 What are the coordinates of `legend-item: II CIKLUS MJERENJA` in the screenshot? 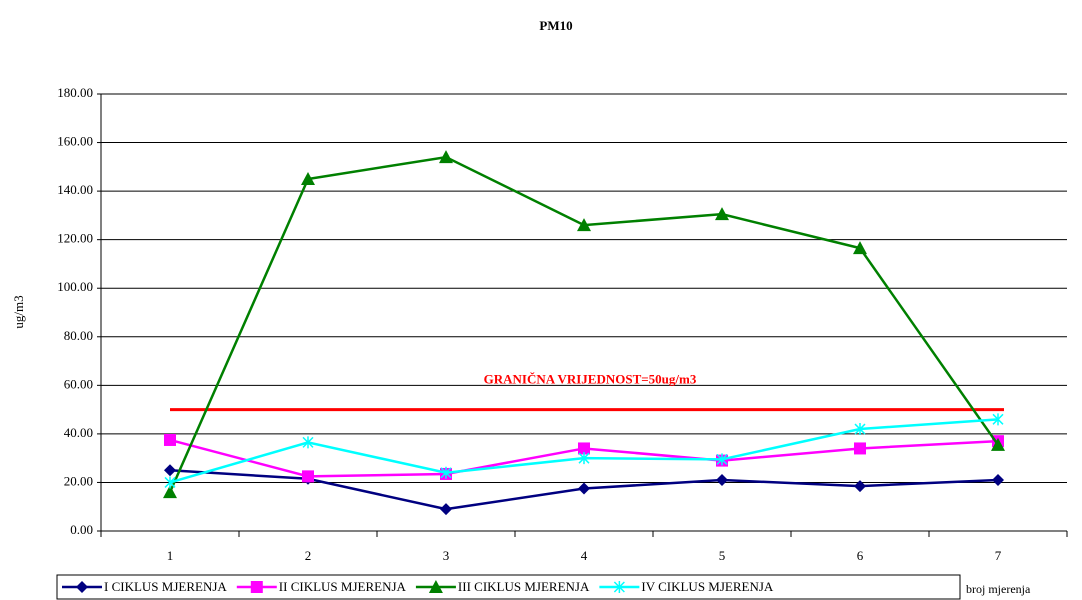 It's located at (321, 586).